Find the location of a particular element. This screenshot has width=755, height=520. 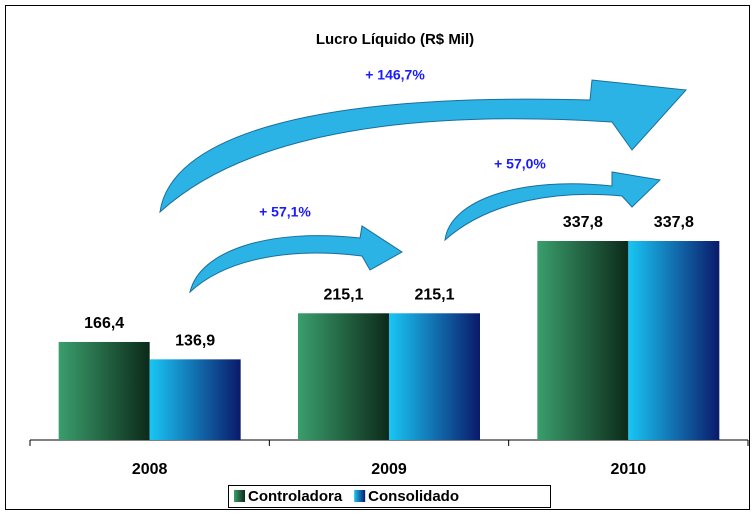

annotation: + 146,7% is located at coordinates (395, 75).